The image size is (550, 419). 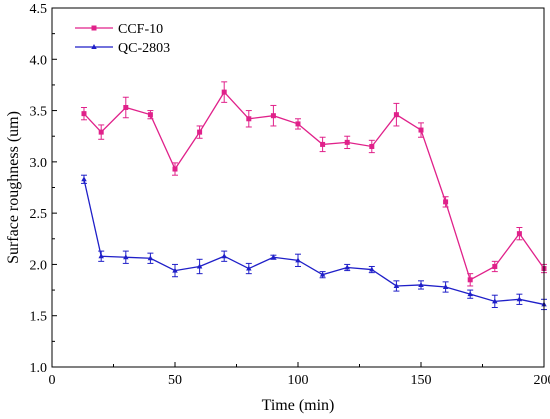 I want to click on x-tick-label-4: 200, so click(x=542, y=380).